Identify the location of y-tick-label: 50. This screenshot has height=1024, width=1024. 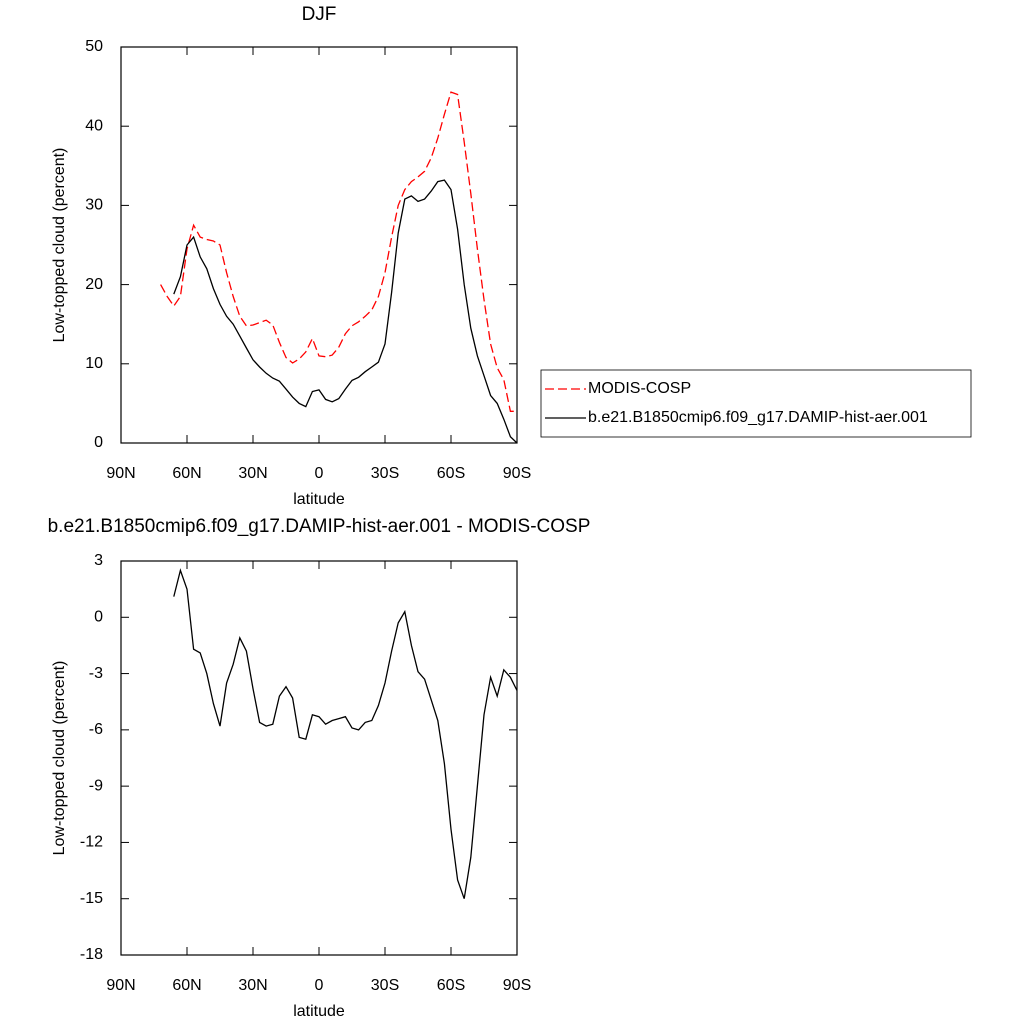
(94, 46).